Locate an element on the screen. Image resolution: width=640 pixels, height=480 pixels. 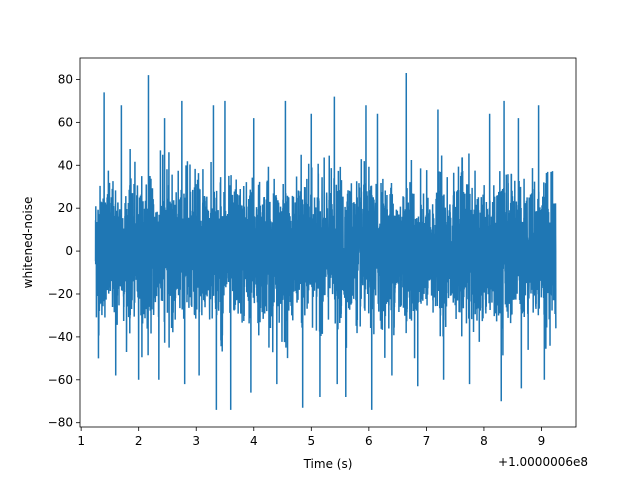
y-tick-label: −80 is located at coordinates (60, 423).